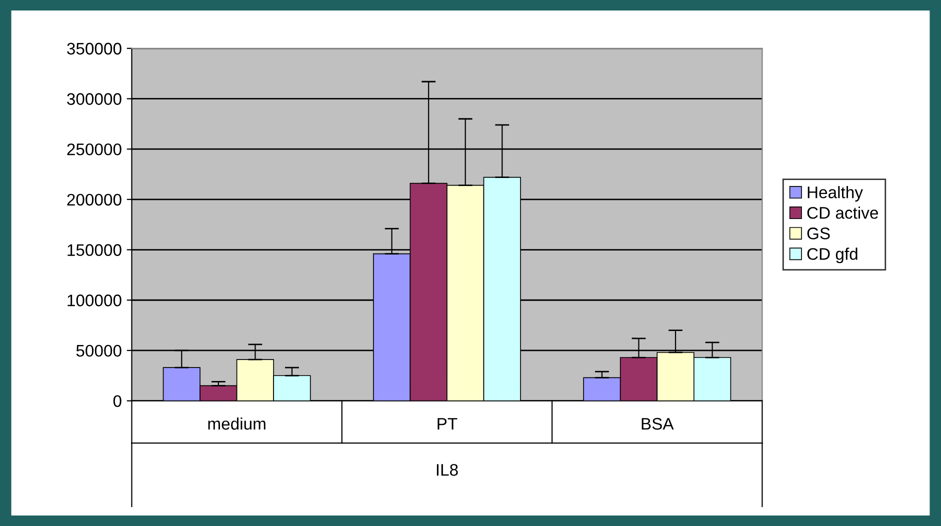 This screenshot has width=941, height=526. What do you see at coordinates (99, 350) in the screenshot?
I see `y-tick-label: 50000` at bounding box center [99, 350].